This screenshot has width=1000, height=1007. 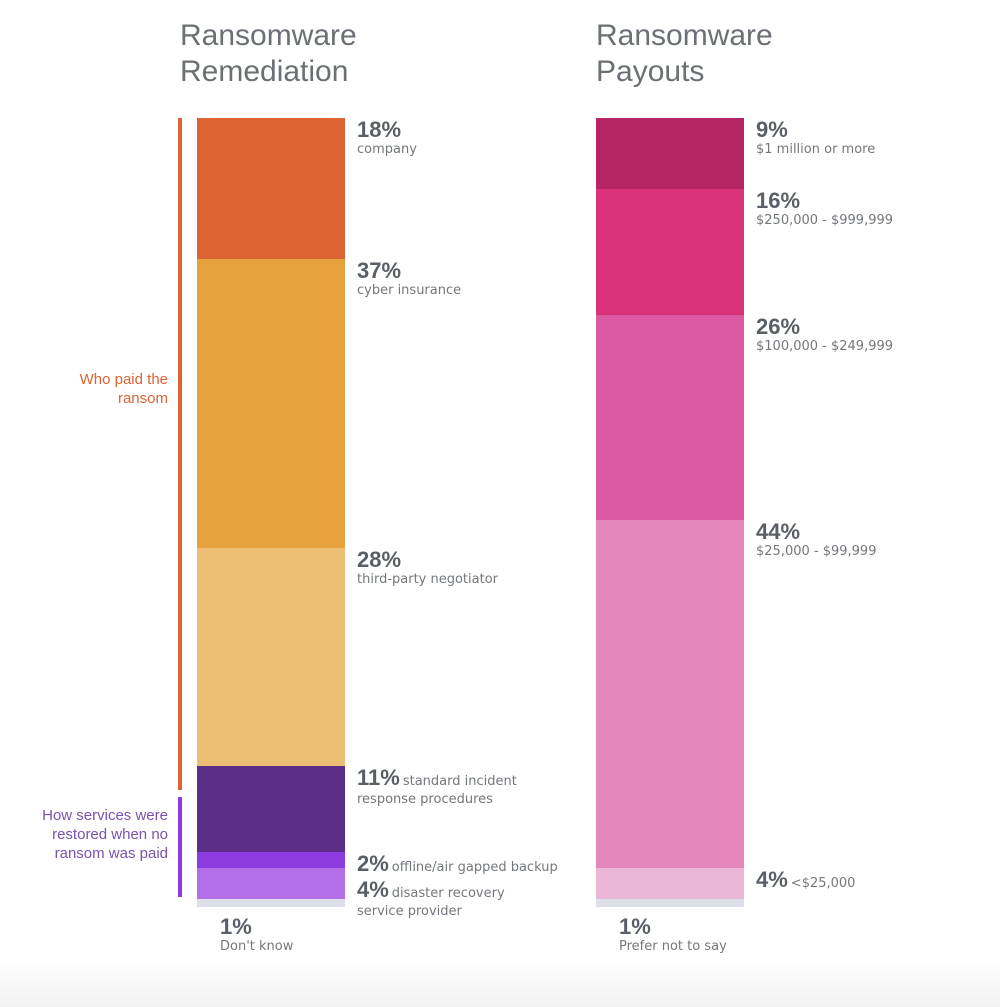 What do you see at coordinates (778, 200) in the screenshot?
I see `segment-percent: 16%` at bounding box center [778, 200].